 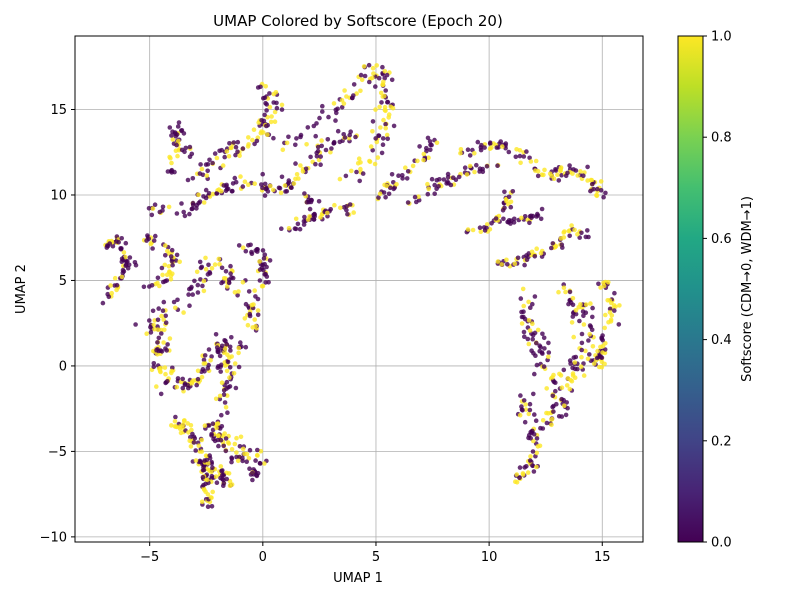 I want to click on y-tick-label: −10, so click(x=53, y=537).